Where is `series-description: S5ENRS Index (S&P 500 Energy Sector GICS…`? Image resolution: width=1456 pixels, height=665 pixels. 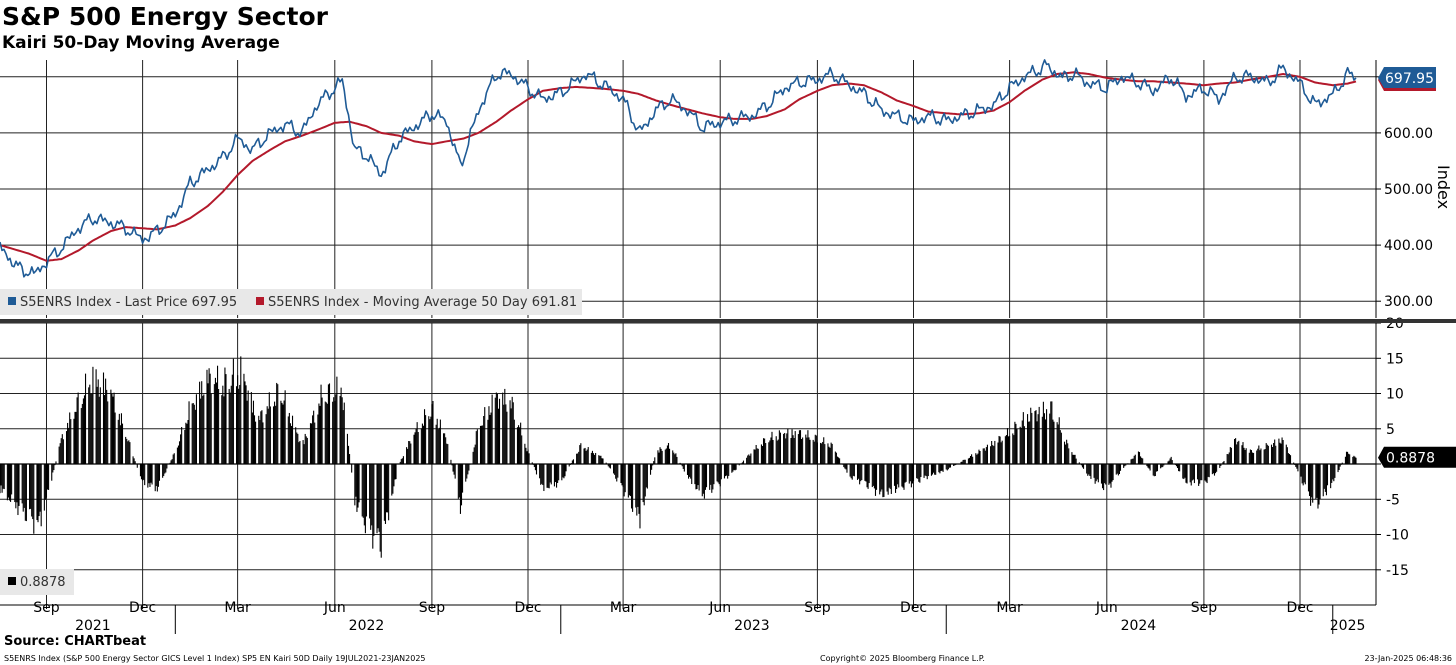
series-description: S5ENRS Index (S&P 500 Energy Sector GICS… is located at coordinates (215, 658).